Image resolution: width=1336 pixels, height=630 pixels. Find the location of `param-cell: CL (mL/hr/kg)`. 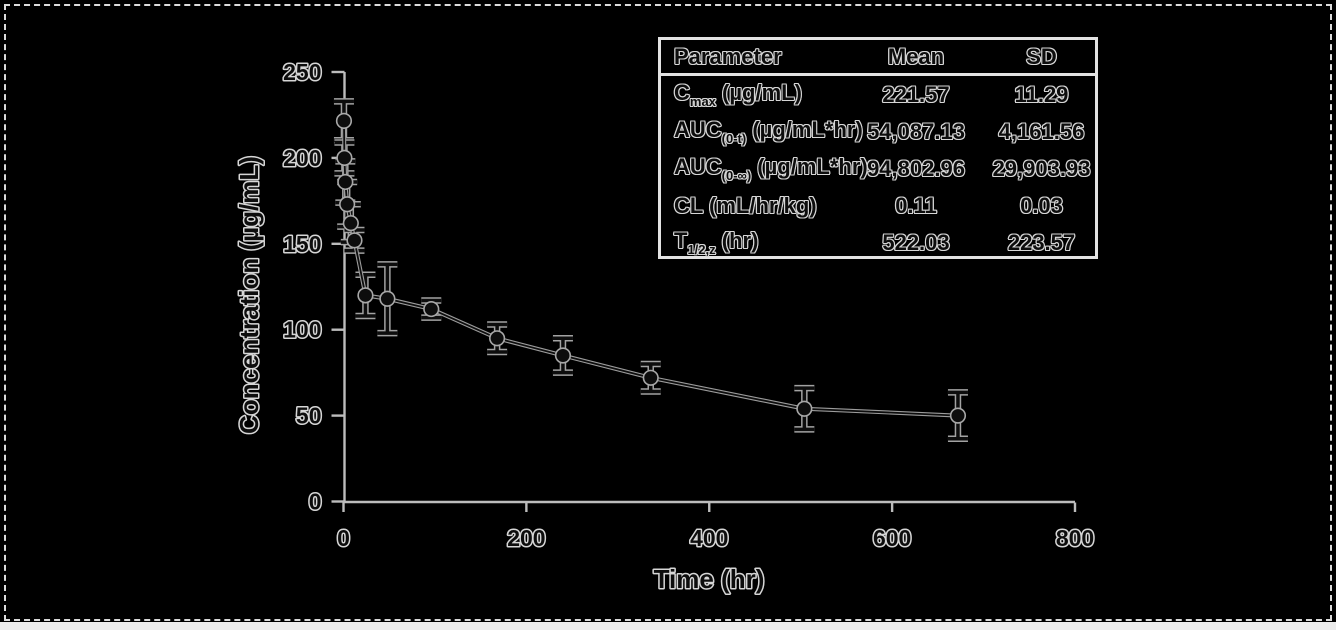

param-cell: CL (mL/hr/kg) is located at coordinates (751, 206).